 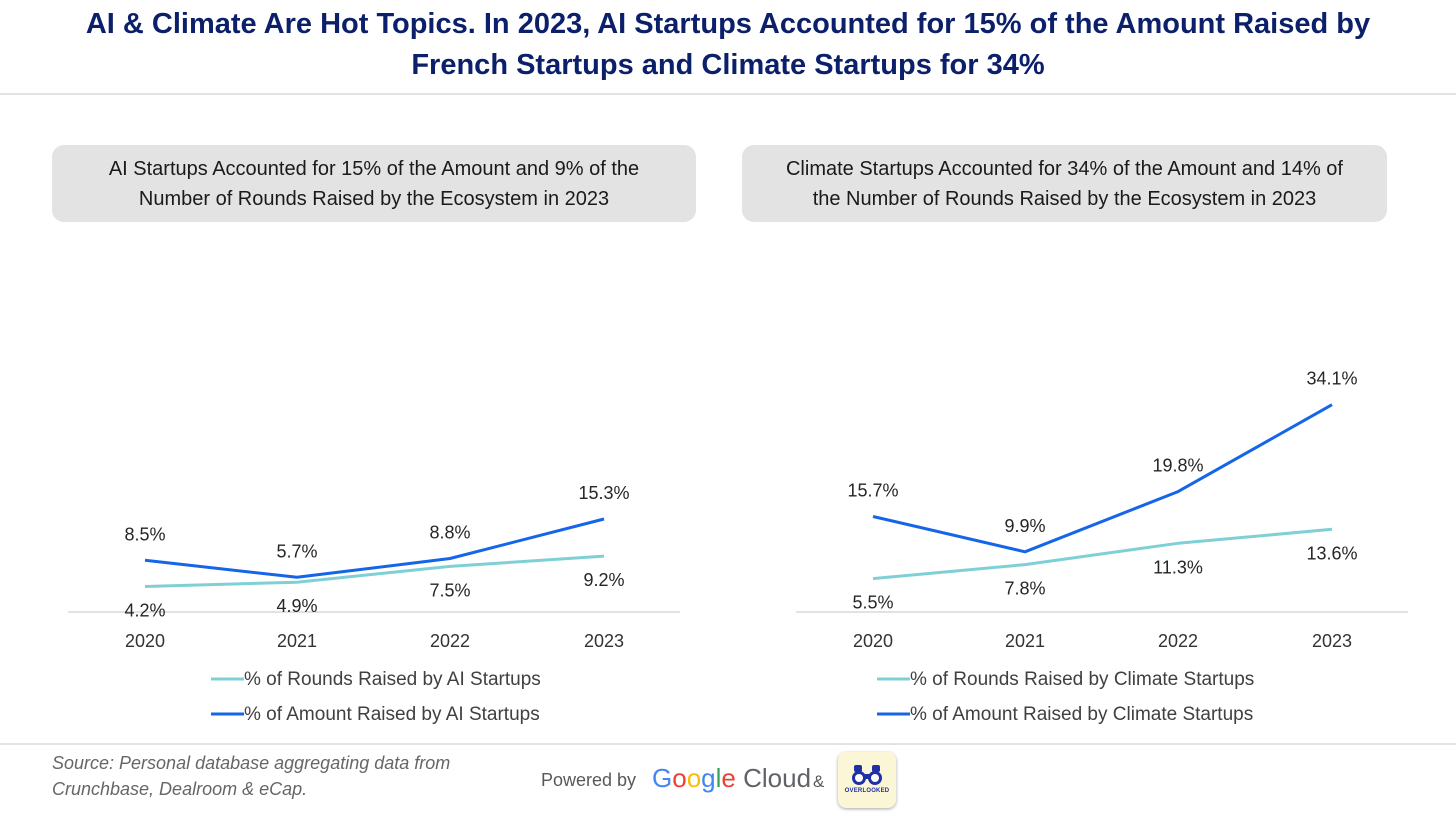 What do you see at coordinates (603, 493) in the screenshot?
I see `data-label-amount: 15.3%` at bounding box center [603, 493].